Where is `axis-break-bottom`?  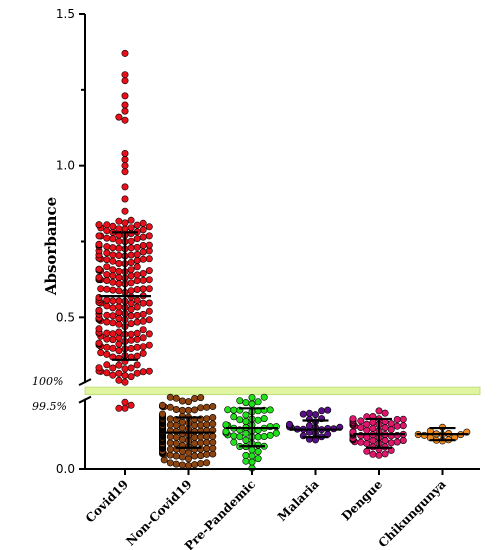 axis-break-bottom is located at coordinates (85, 399).